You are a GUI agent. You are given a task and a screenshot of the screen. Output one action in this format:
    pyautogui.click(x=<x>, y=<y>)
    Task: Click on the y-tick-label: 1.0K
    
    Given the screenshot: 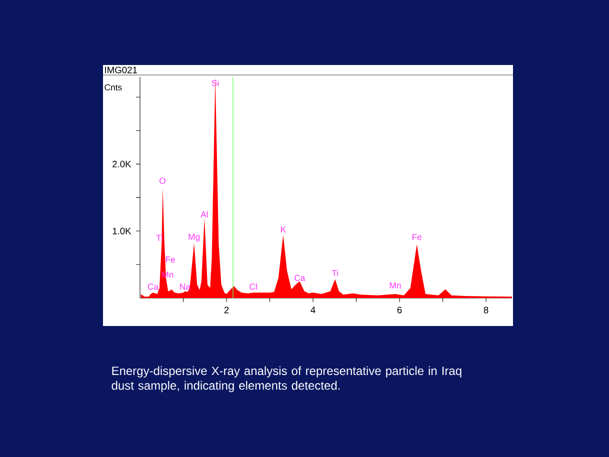 What is the action you would take?
    pyautogui.click(x=122, y=231)
    